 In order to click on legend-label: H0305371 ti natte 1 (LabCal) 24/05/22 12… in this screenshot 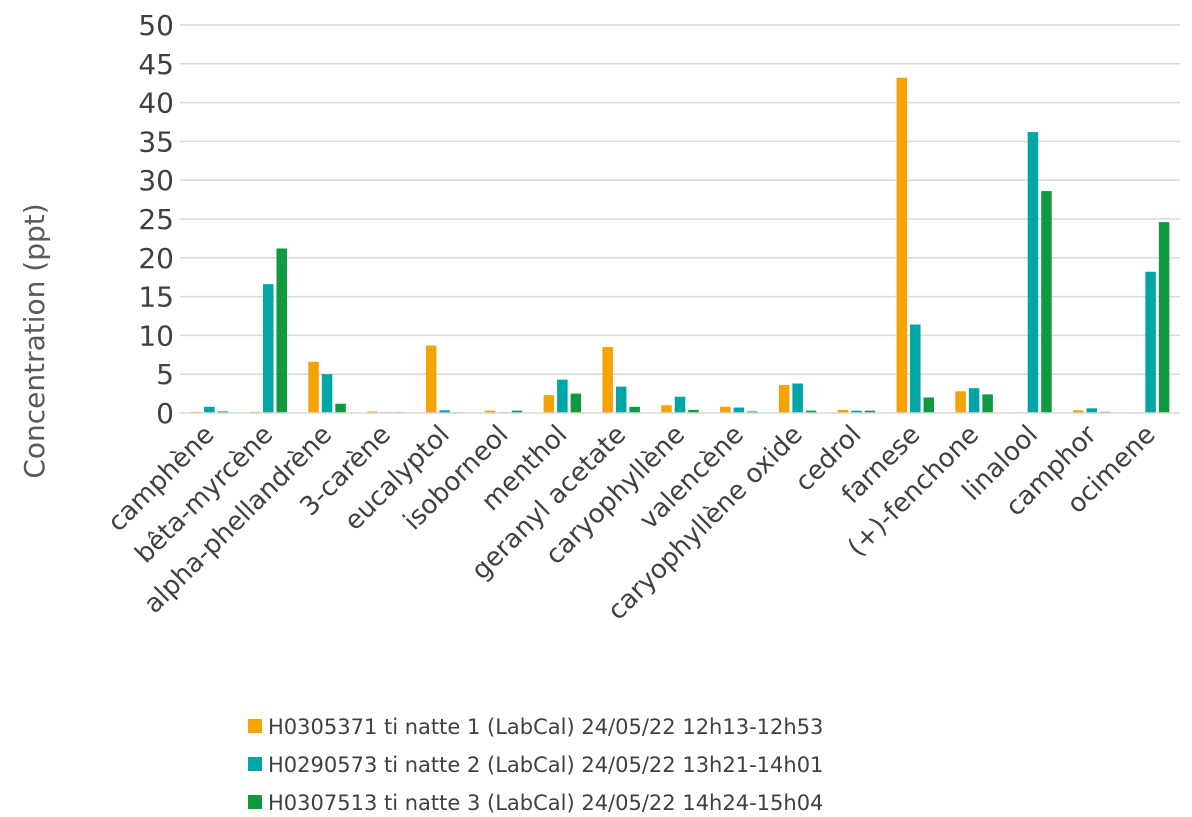, I will do `click(545, 727)`.